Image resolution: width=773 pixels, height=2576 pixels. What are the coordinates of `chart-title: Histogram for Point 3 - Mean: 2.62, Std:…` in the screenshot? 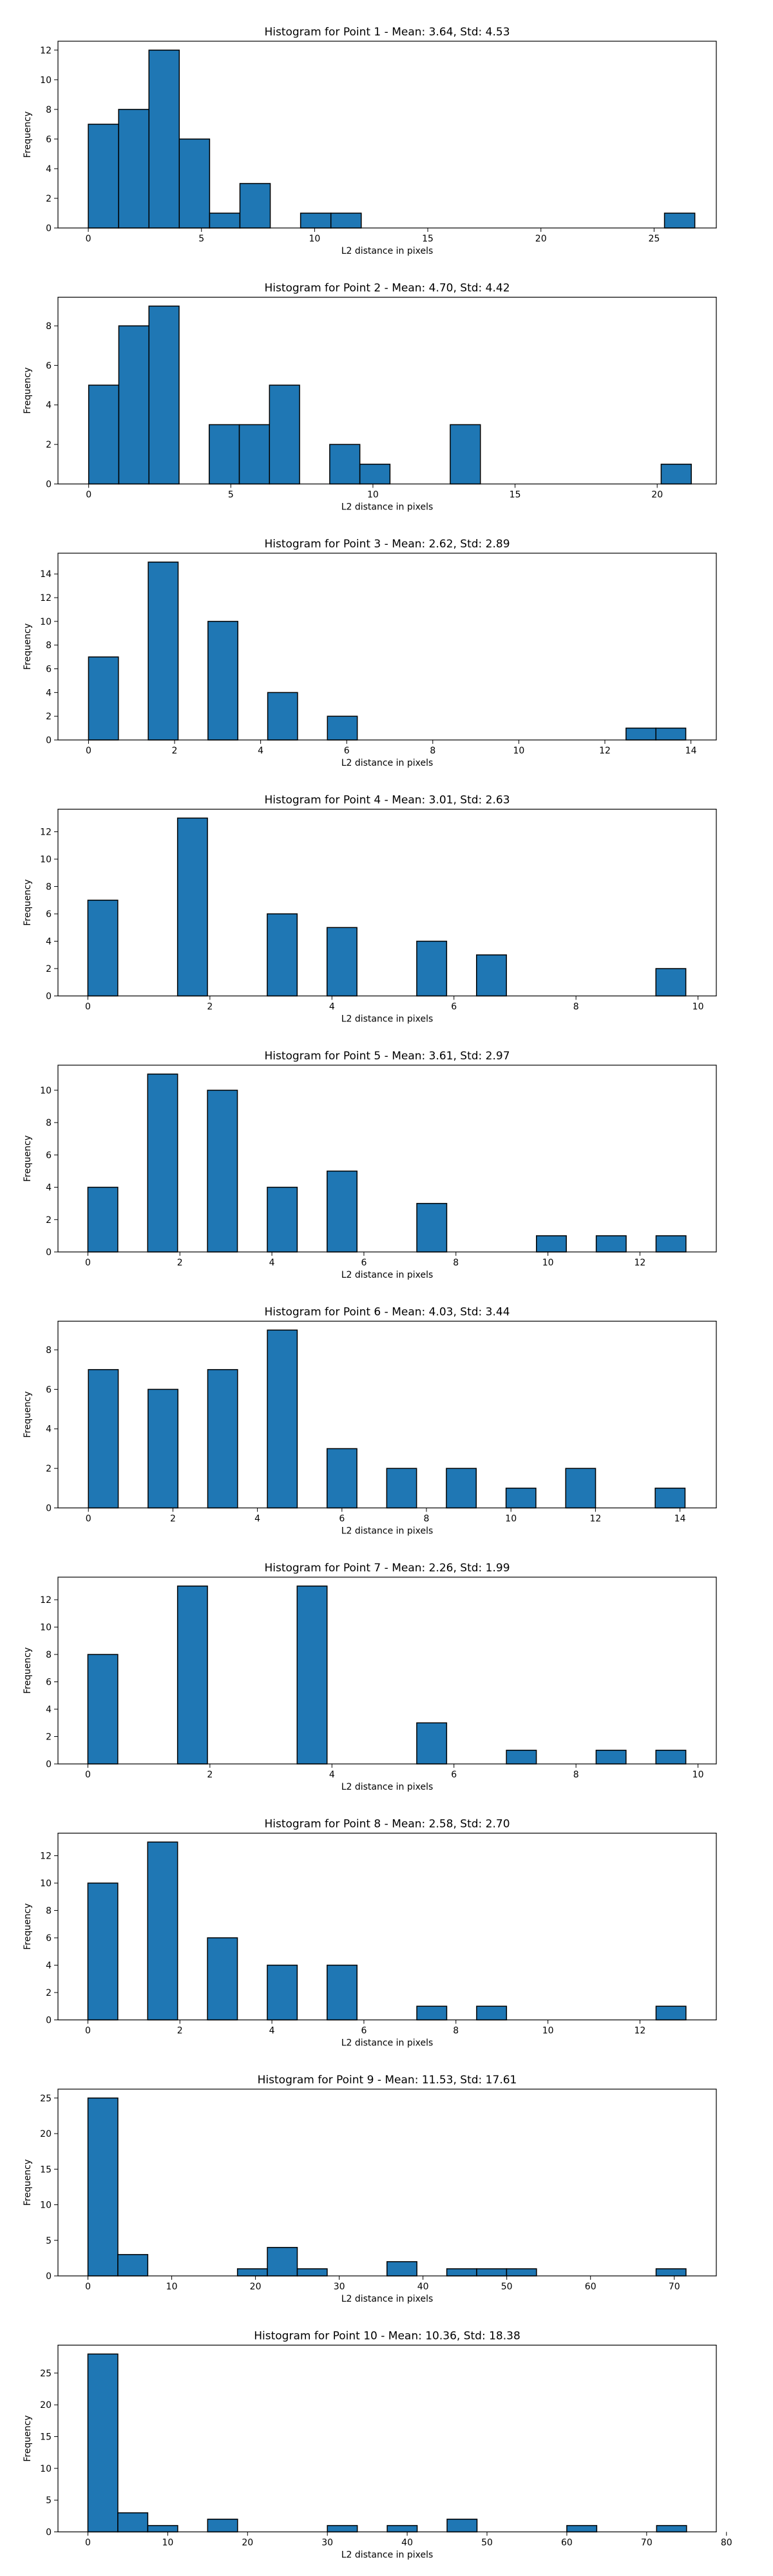 It's located at (387, 544).